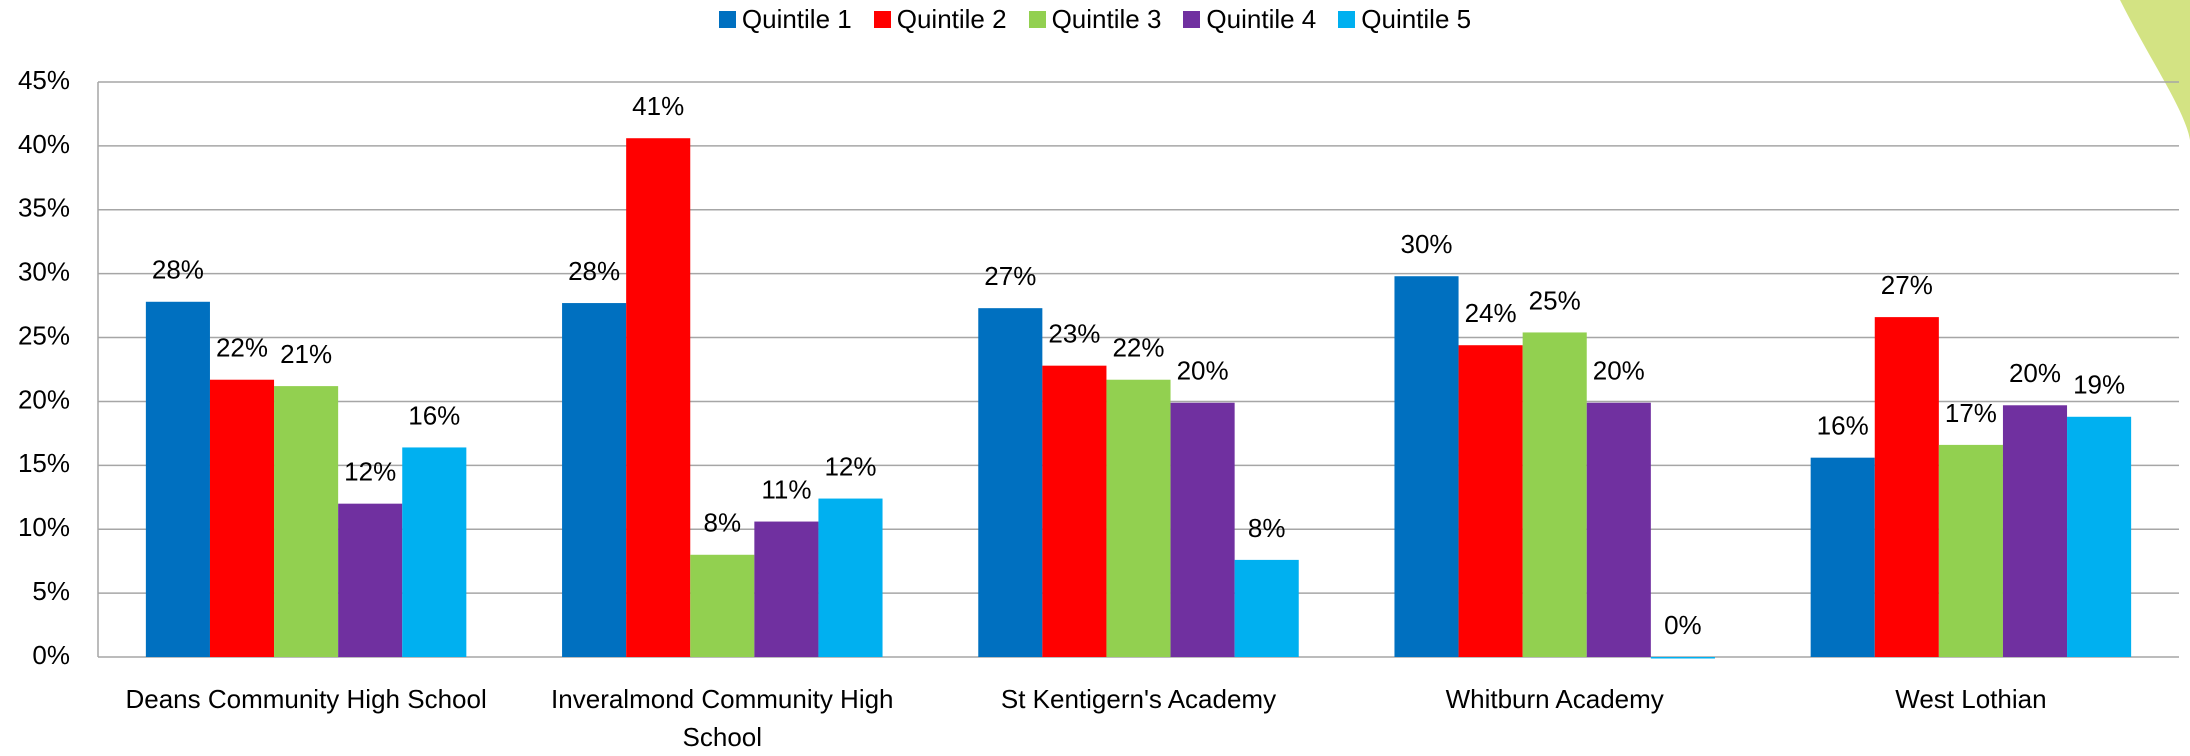  What do you see at coordinates (1416, 19) in the screenshot?
I see `legend-label: Quintile 5` at bounding box center [1416, 19].